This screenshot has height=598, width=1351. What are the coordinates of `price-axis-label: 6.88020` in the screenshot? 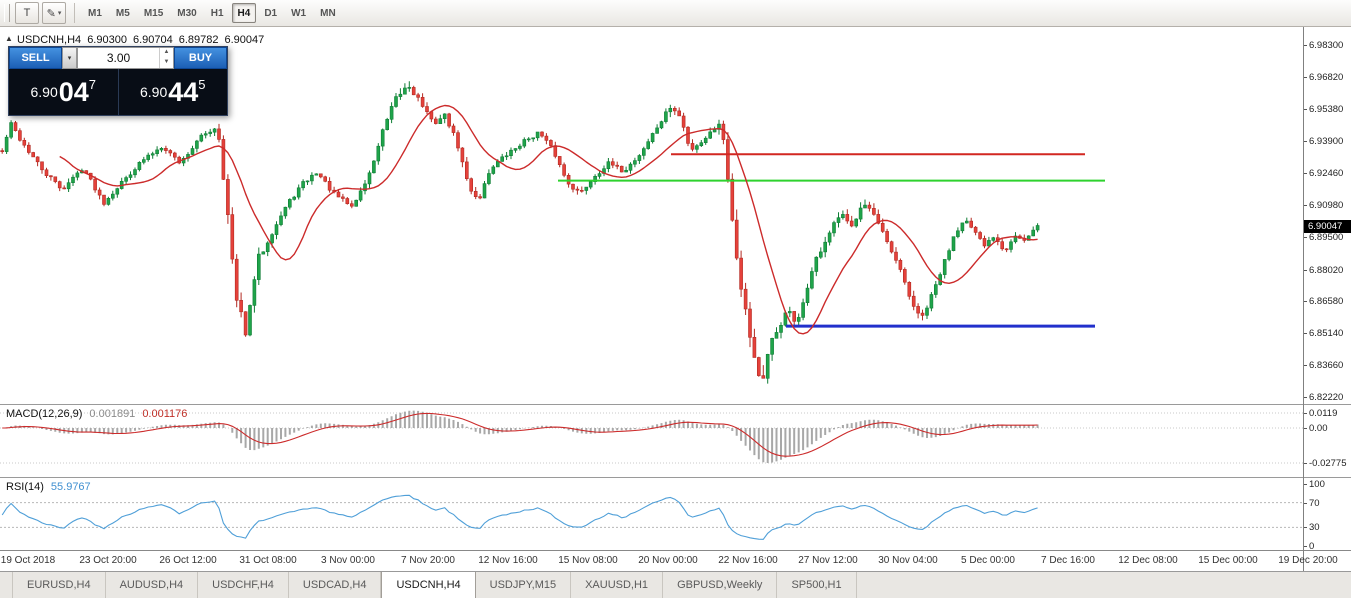 It's located at (1326, 270).